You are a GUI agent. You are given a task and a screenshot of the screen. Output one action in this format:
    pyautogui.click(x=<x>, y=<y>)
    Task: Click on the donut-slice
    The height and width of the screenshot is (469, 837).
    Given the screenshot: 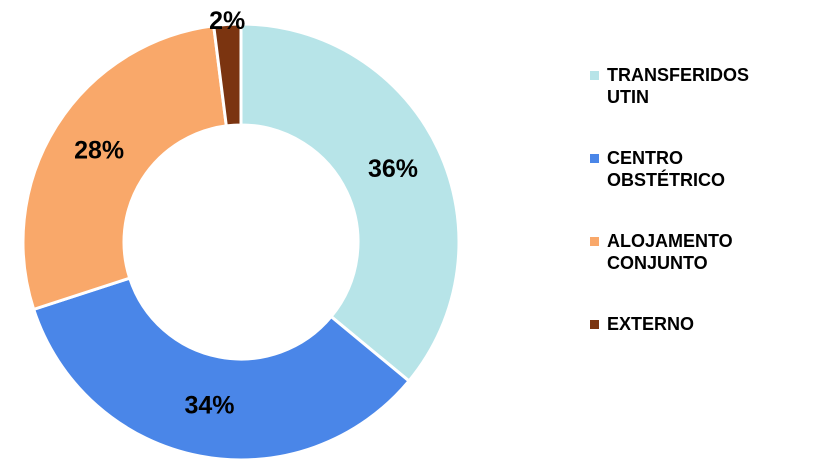 What is the action you would take?
    pyautogui.click(x=227, y=75)
    